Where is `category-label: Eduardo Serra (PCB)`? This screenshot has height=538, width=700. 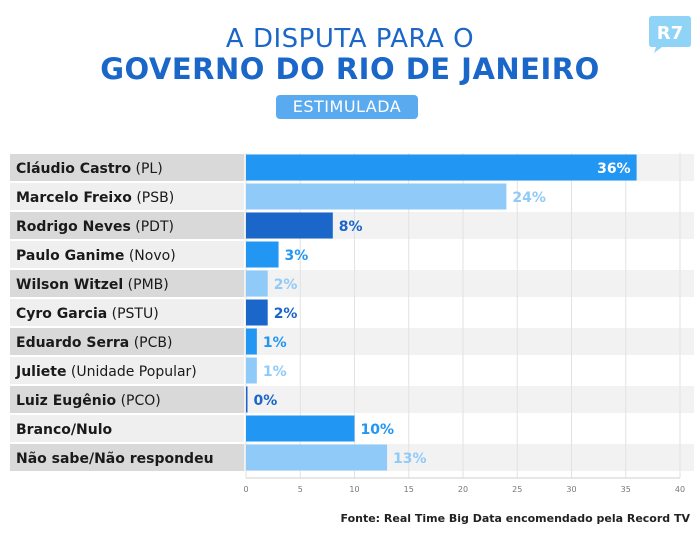
category-label: Eduardo Serra (PCB) is located at coordinates (94, 343).